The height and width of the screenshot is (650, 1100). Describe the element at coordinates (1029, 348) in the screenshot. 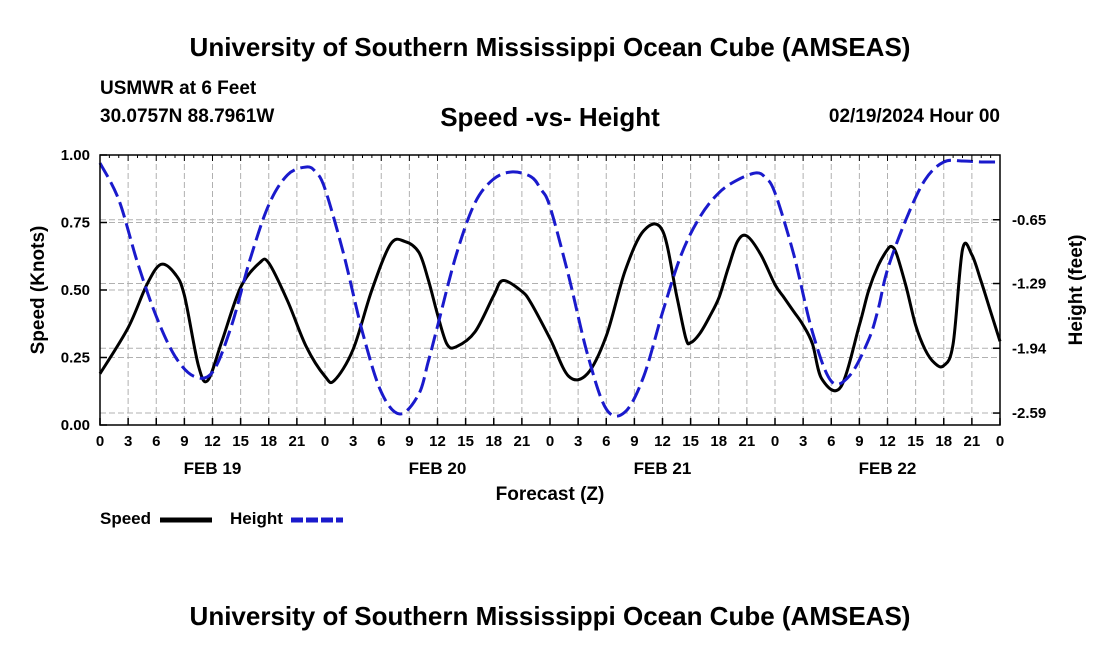

I see `y2-tick-label: -1.94` at that location.